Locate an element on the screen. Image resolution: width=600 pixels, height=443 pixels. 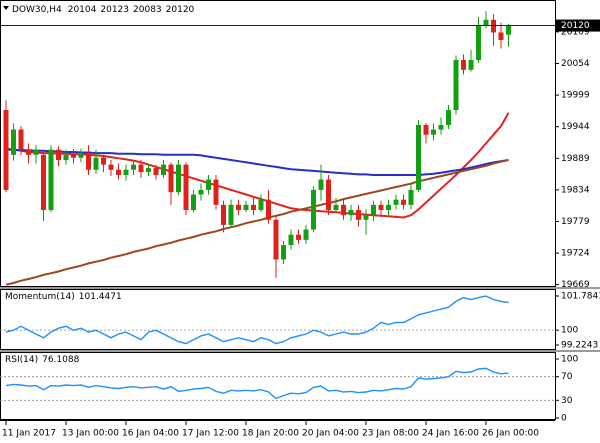
header-close: 20120 is located at coordinates (180, 10).